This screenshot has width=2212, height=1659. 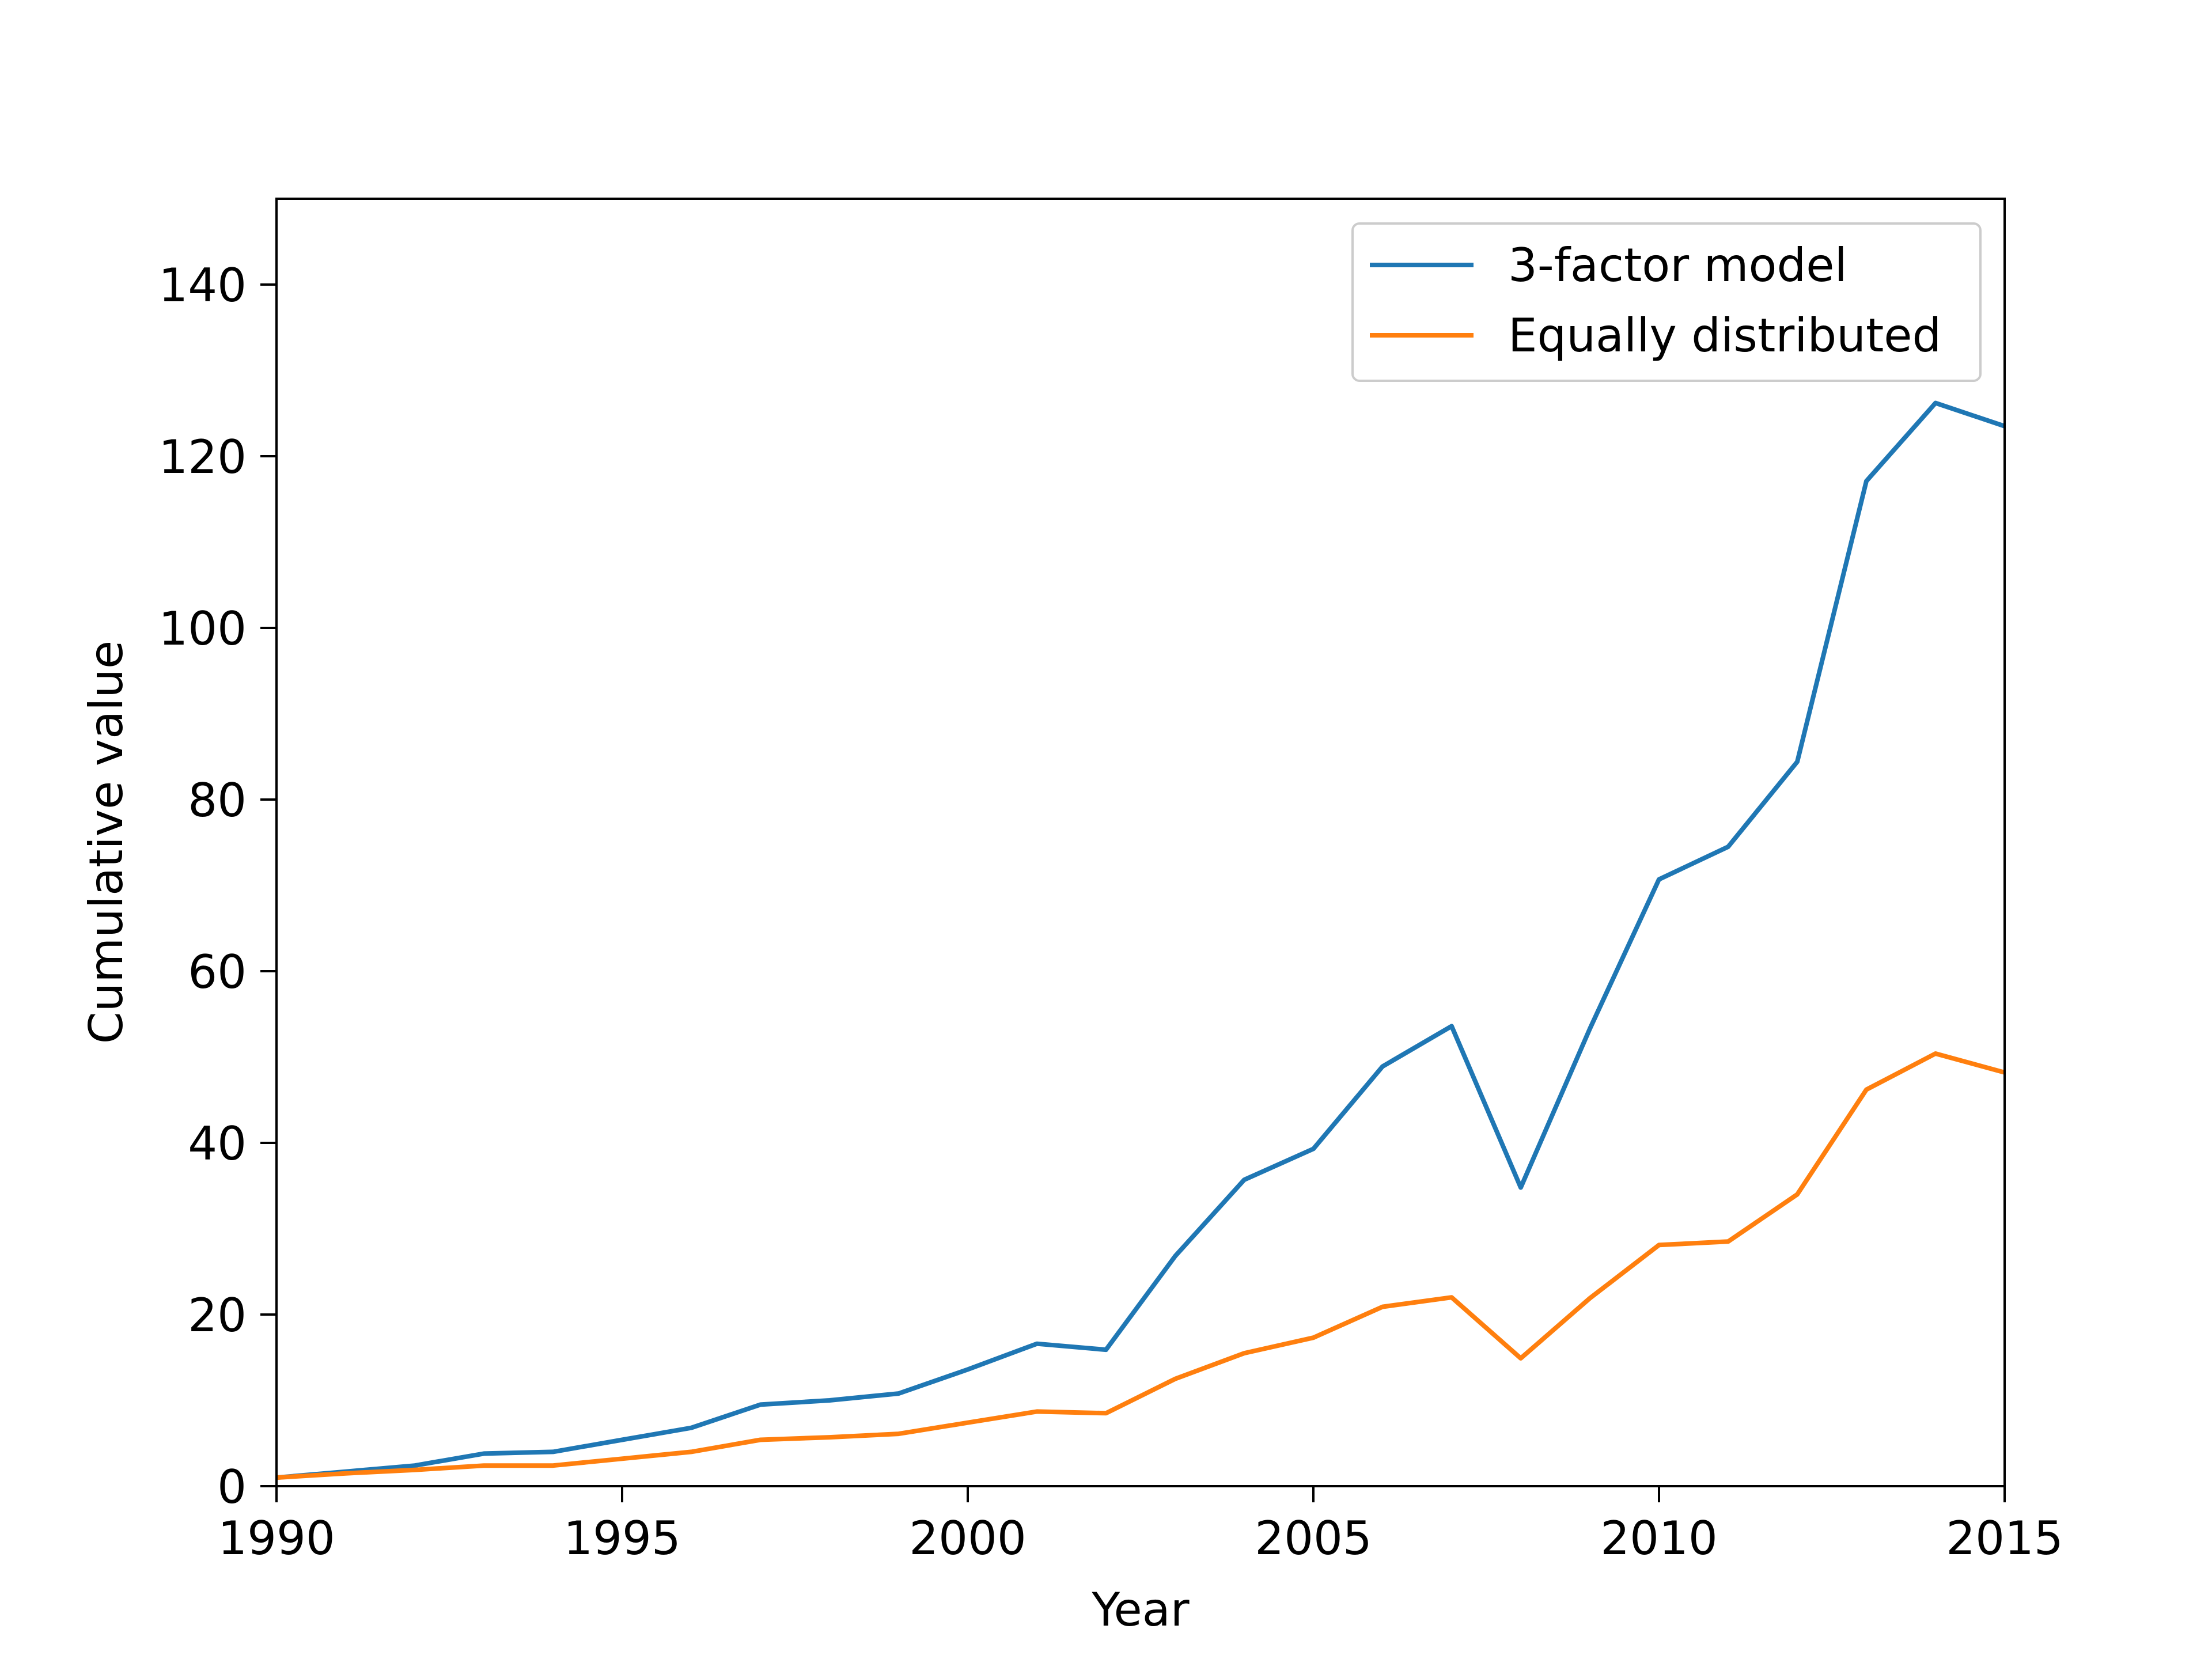 I want to click on legend-box, so click(x=1666, y=302).